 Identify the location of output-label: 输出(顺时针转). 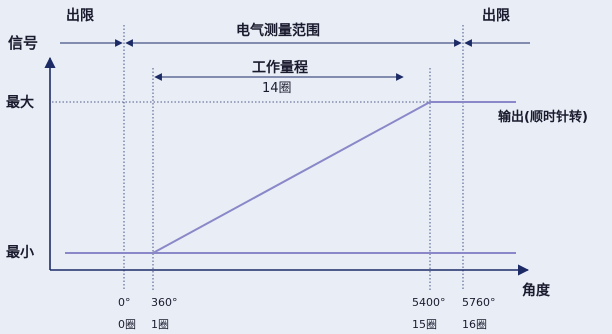
(543, 117).